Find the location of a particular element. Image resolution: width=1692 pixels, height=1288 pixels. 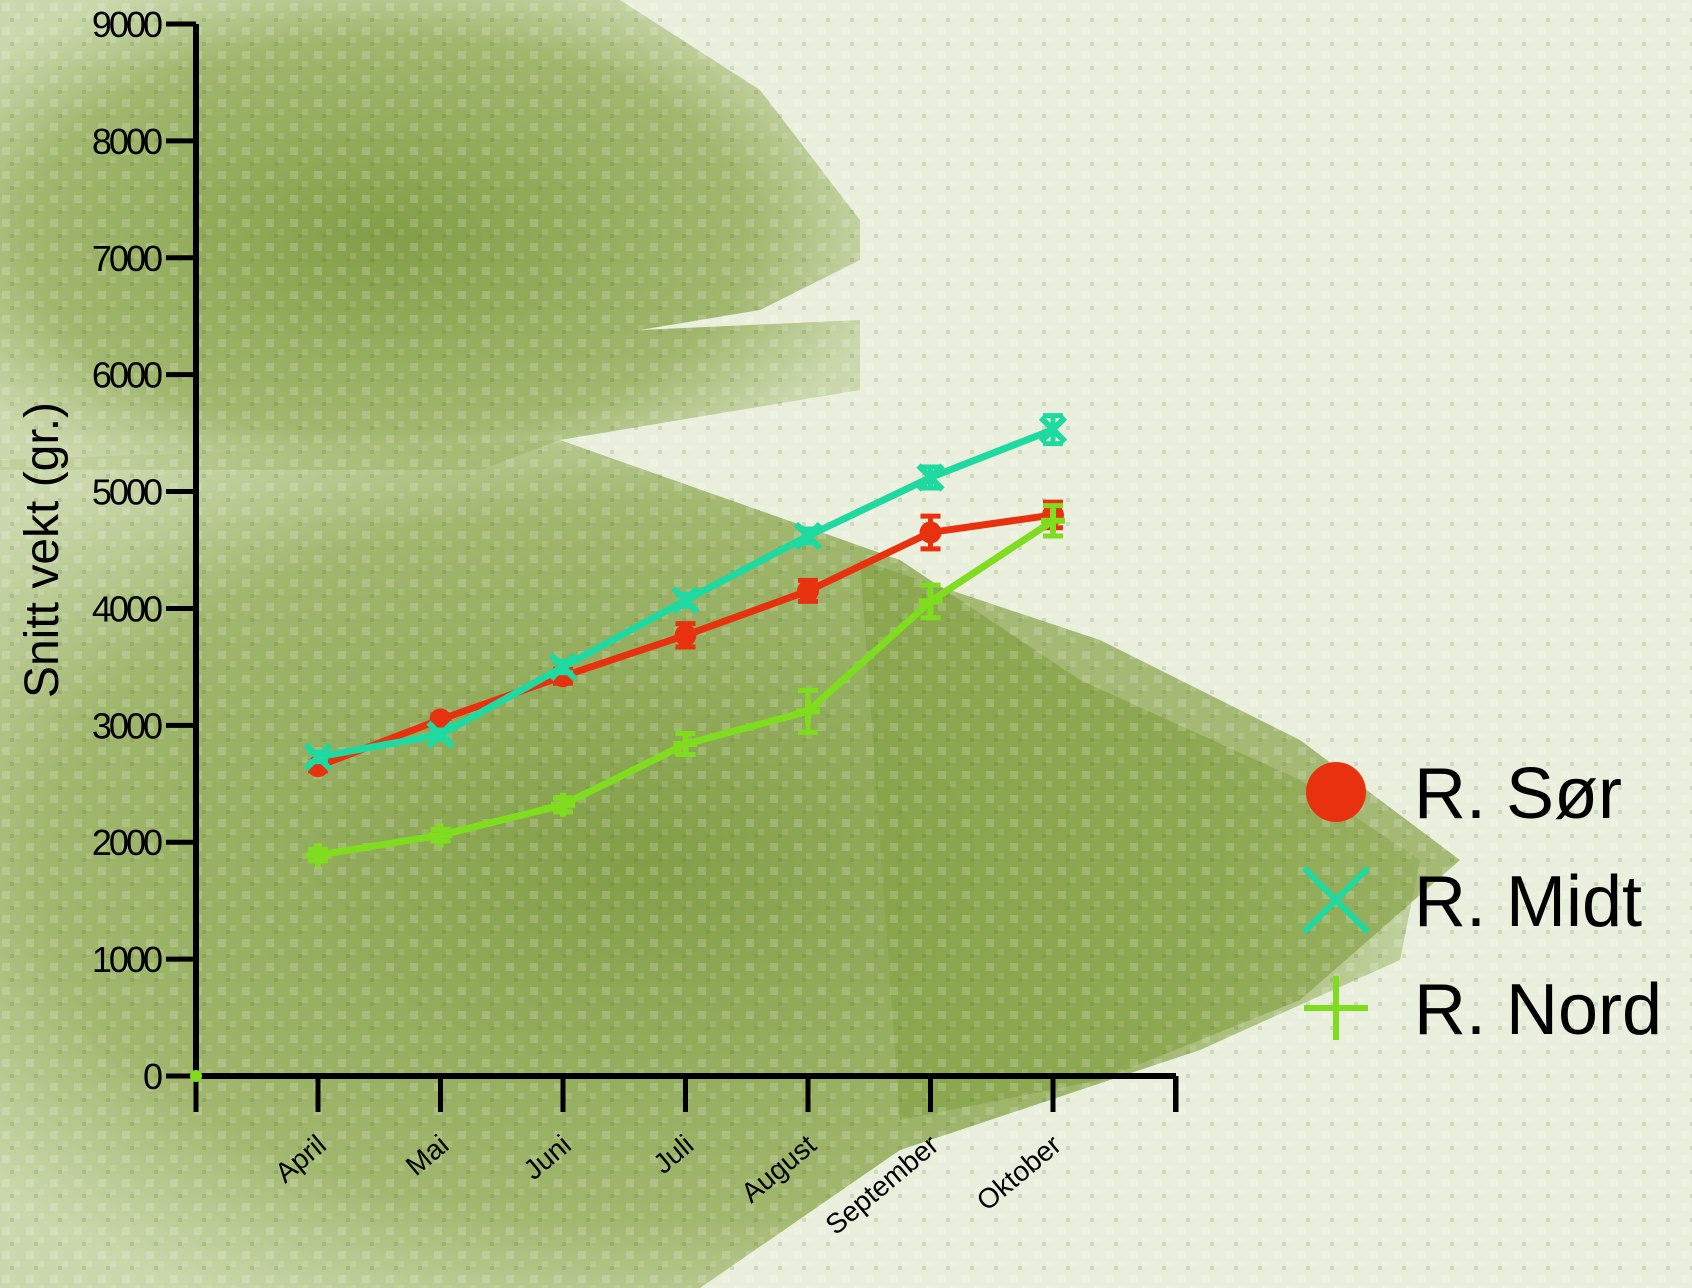

legend-label: R. Nord is located at coordinates (1538, 1010).